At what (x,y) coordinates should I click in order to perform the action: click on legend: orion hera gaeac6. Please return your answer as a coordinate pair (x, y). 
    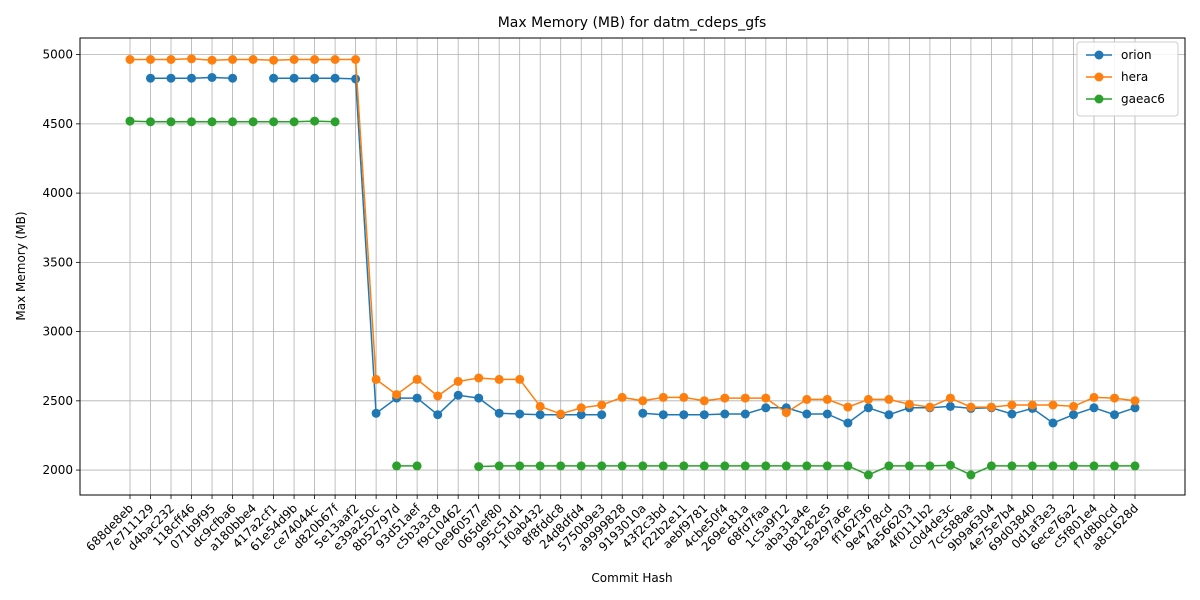
    Looking at the image, I should click on (1127, 79).